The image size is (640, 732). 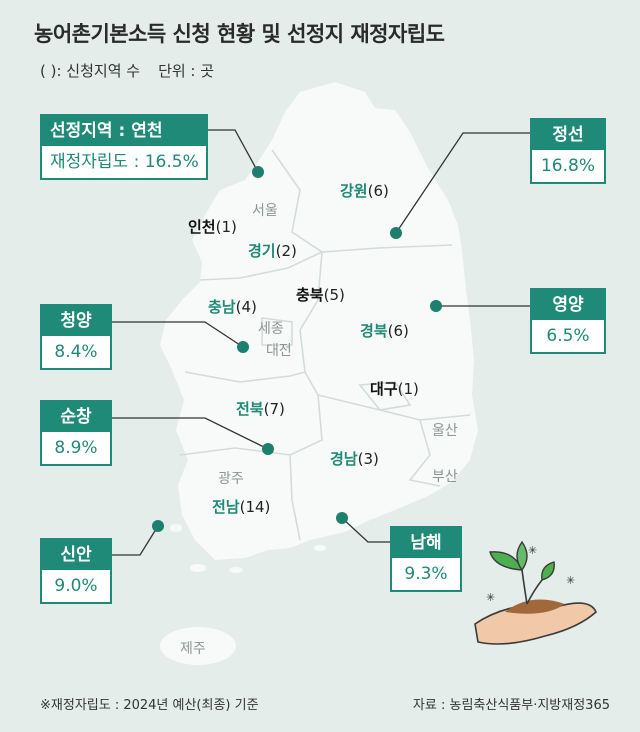 I want to click on city-jeju: 제주, so click(x=193, y=649).